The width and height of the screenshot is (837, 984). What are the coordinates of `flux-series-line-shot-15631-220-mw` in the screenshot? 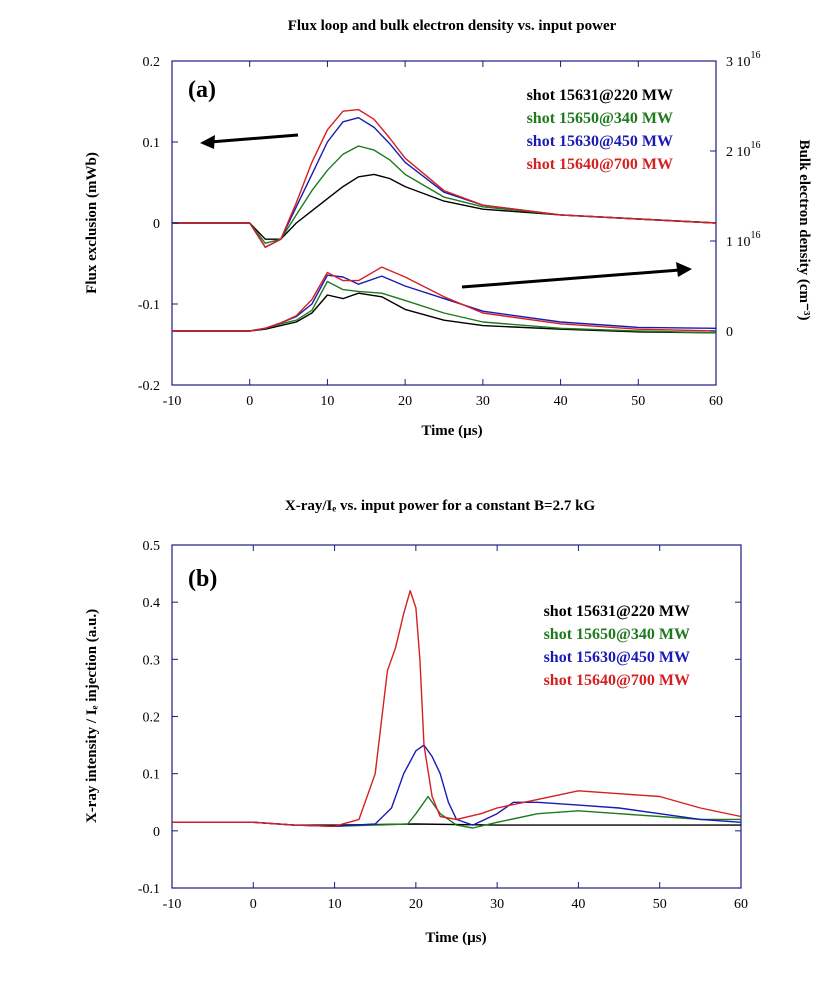 It's located at (444, 206).